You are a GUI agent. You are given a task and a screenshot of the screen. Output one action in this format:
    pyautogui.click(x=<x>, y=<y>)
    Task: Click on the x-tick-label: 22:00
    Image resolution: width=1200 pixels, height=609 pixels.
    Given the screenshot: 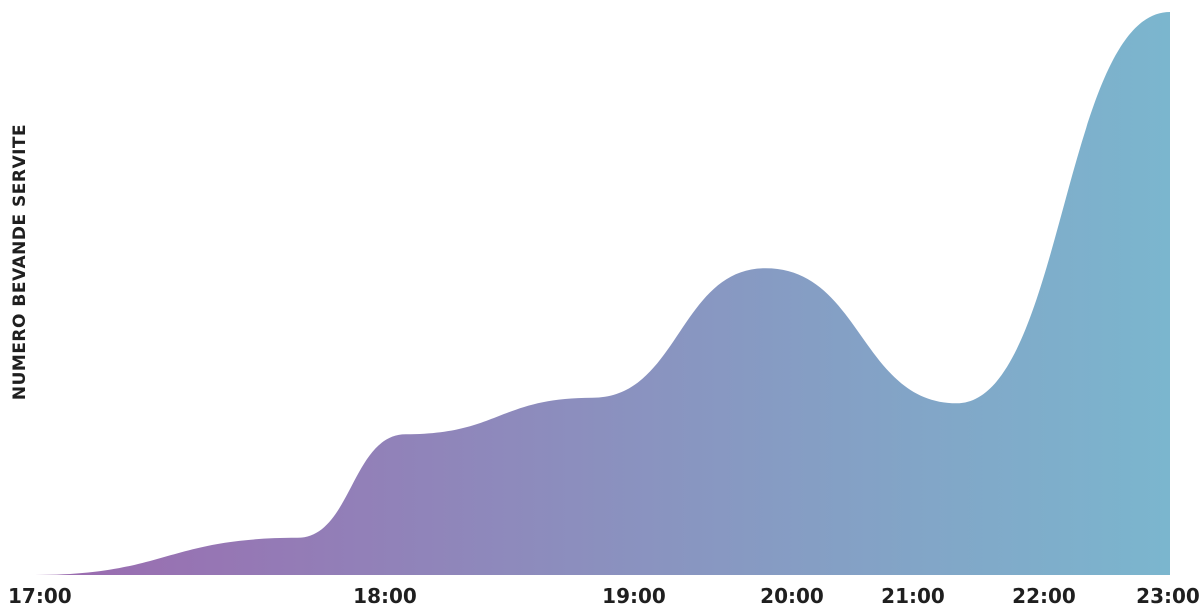 What is the action you would take?
    pyautogui.click(x=1044, y=596)
    